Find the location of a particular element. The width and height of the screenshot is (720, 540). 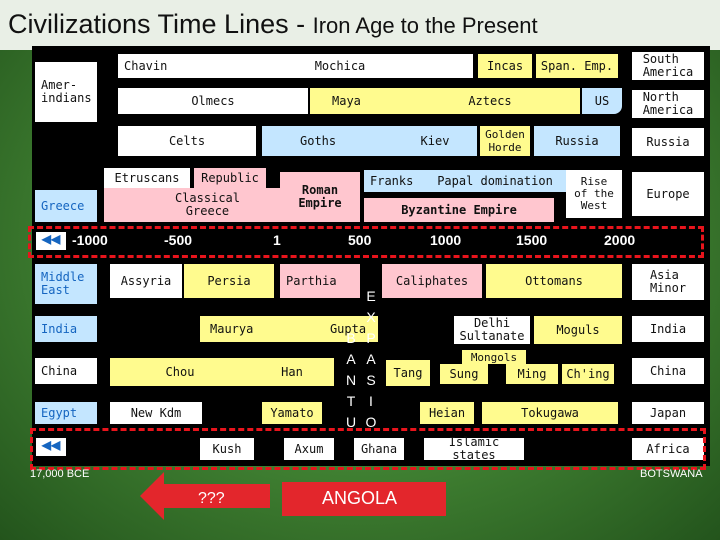

civ-classical-greece-text: Classical Greece is located at coordinates (207, 204).